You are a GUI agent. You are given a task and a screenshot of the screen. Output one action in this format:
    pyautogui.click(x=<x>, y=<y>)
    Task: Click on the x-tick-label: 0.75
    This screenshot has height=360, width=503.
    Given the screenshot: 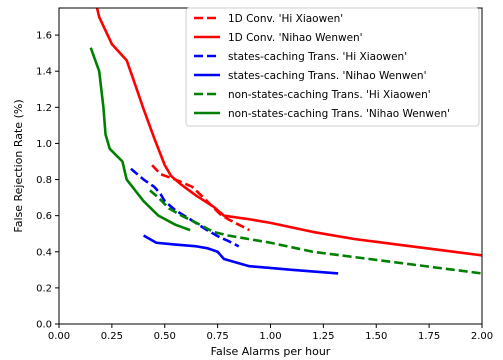 What is the action you would take?
    pyautogui.click(x=217, y=336)
    